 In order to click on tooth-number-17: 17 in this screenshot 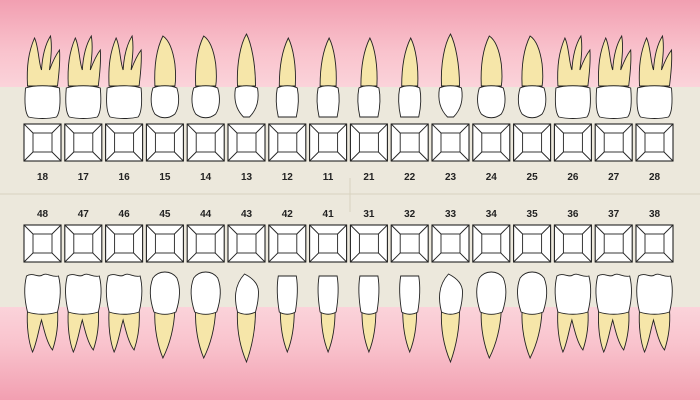, I will do `click(84, 177)`.